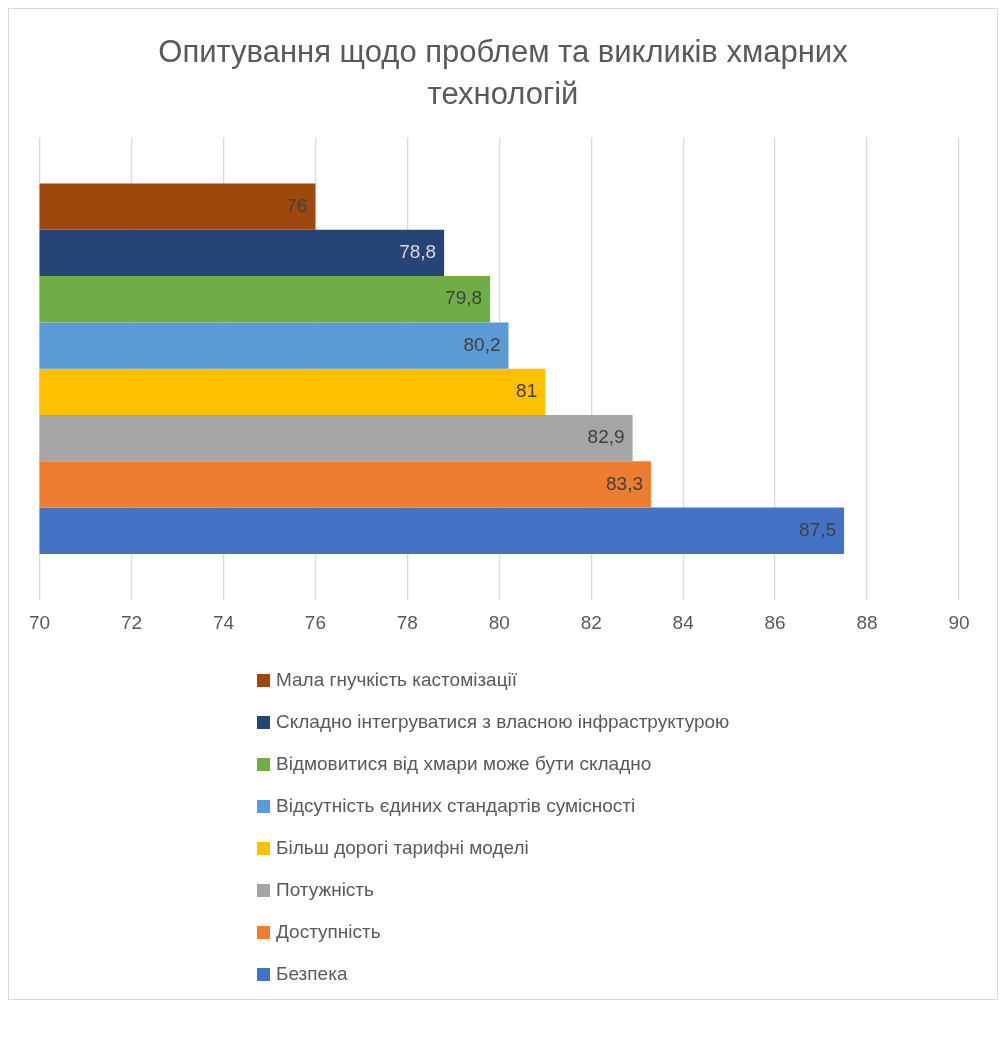 The height and width of the screenshot is (1056, 1006). What do you see at coordinates (223, 622) in the screenshot?
I see `x-tick-label: 74` at bounding box center [223, 622].